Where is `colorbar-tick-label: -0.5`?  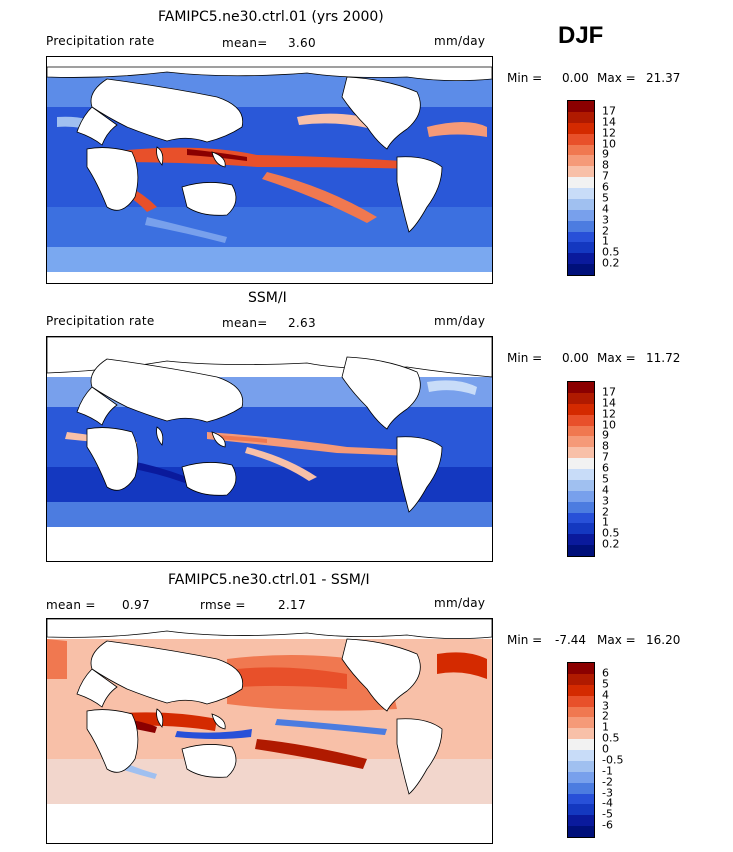
colorbar-tick-label: -0.5 is located at coordinates (613, 760).